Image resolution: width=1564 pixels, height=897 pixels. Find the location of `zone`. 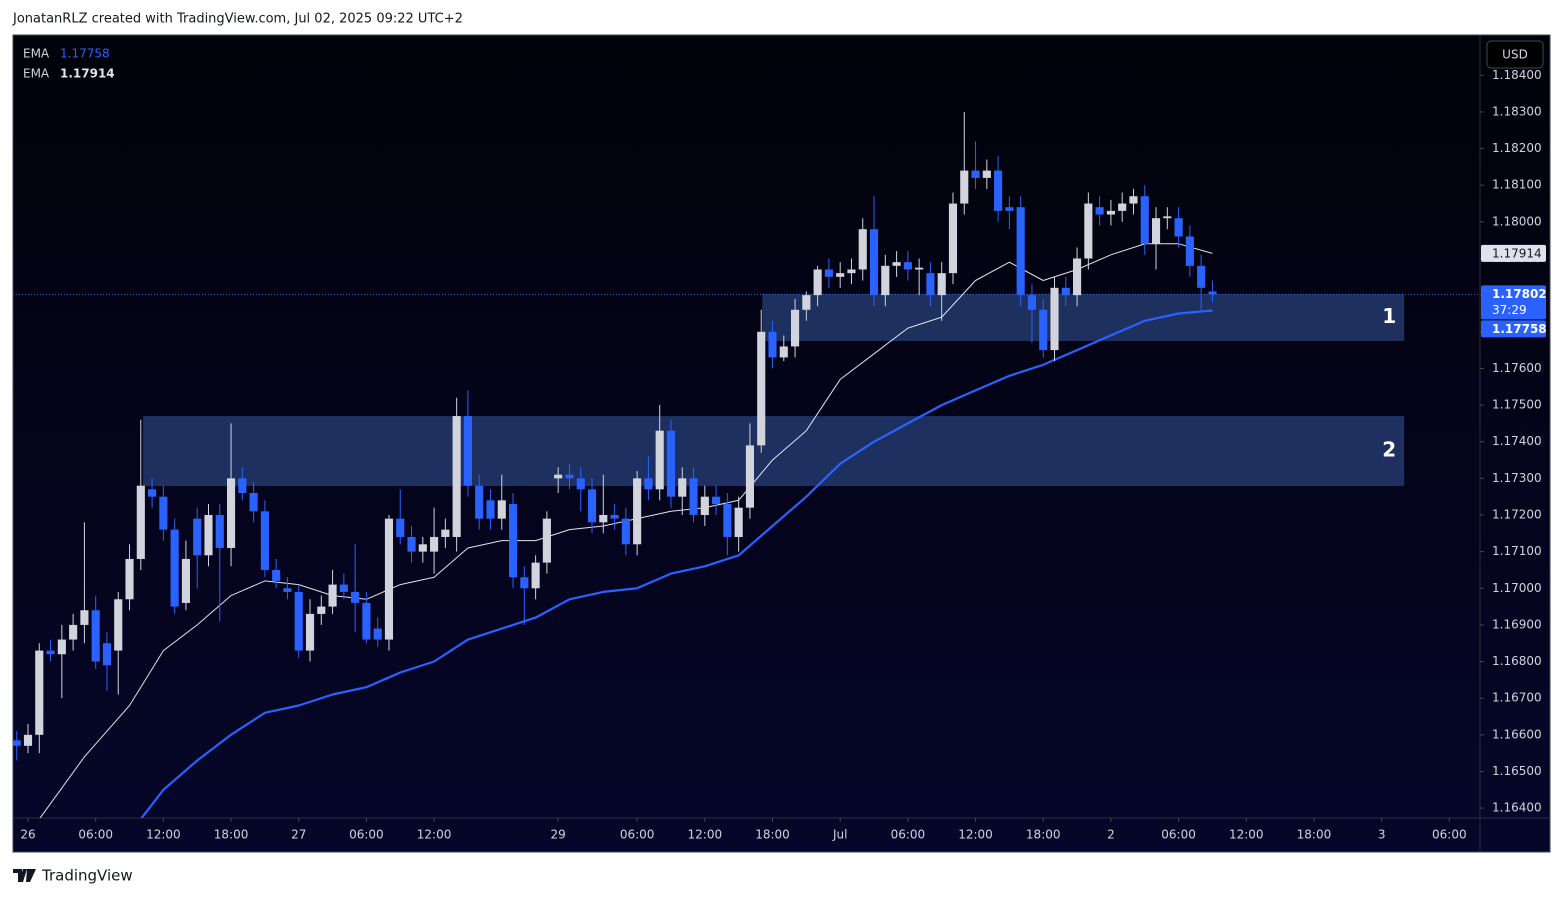

zone is located at coordinates (1083, 317).